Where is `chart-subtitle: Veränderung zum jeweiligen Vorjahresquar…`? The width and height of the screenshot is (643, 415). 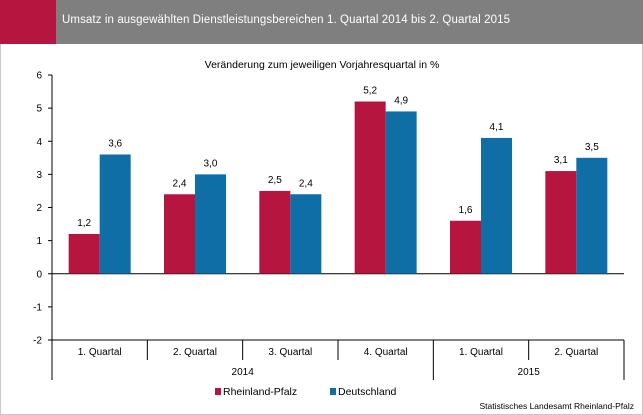 chart-subtitle: Veränderung zum jeweiligen Vorjahresquar… is located at coordinates (322, 65).